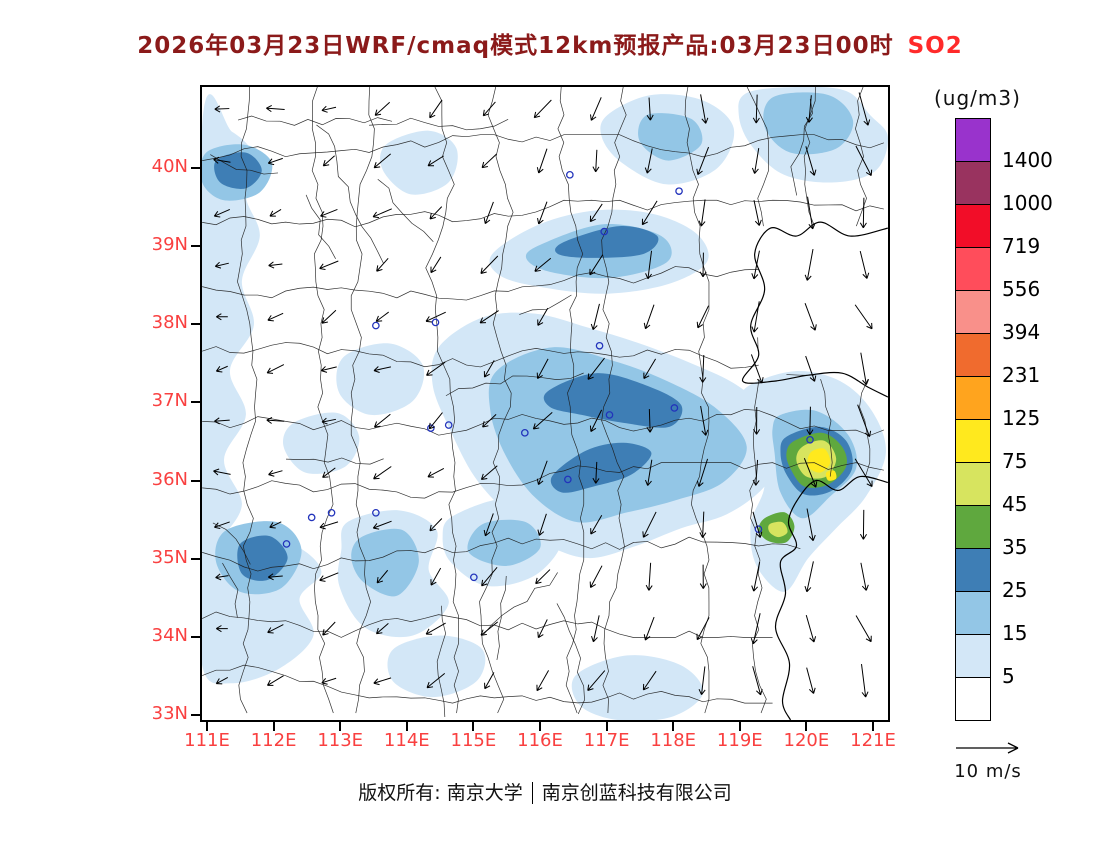 The width and height of the screenshot is (1100, 850). Describe the element at coordinates (440, 793) in the screenshot. I see `footer-owner: 版权所有: 南京大学` at that location.